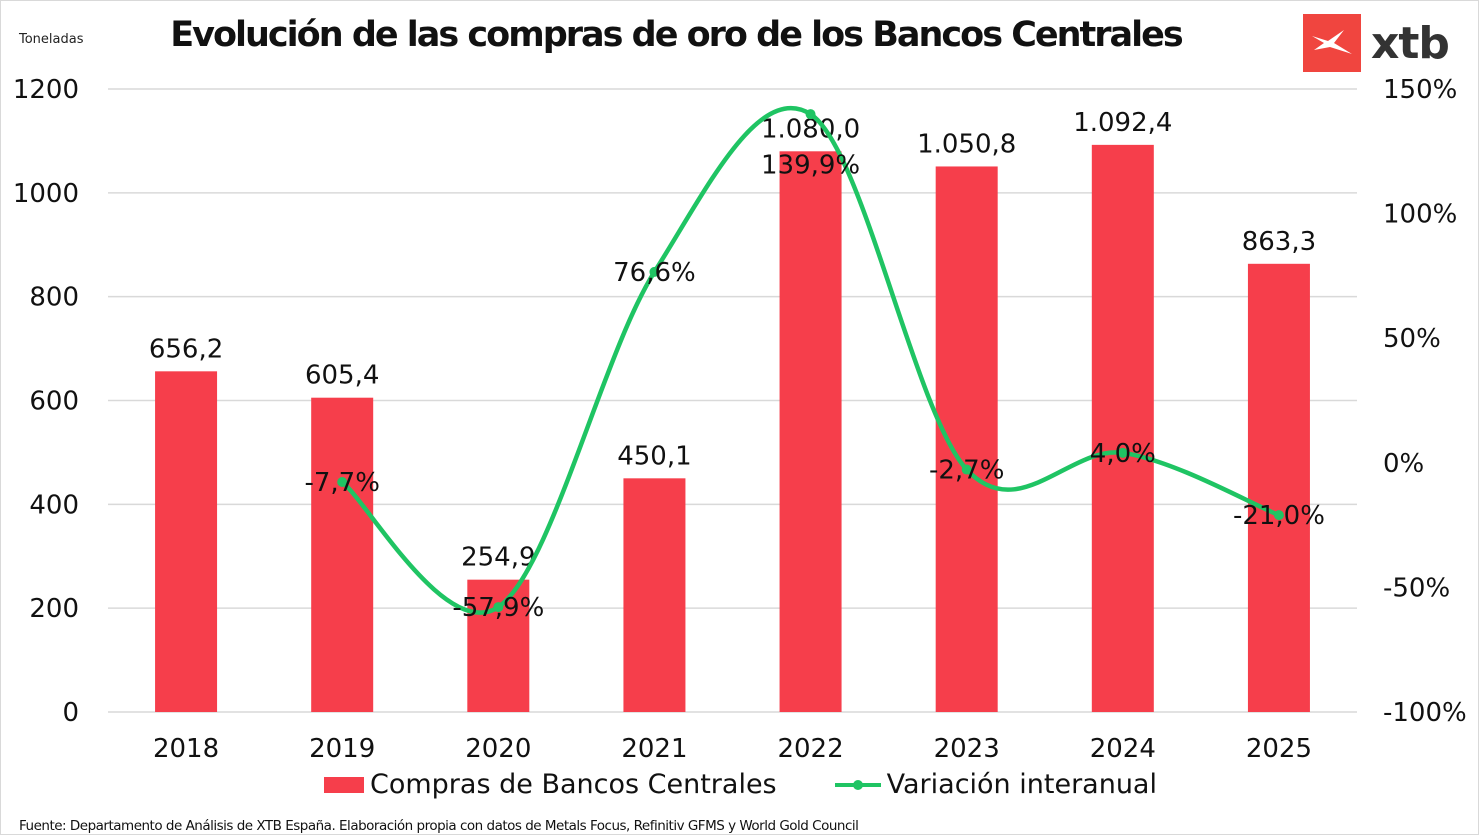  I want to click on line-data-label: 76,6%, so click(654, 273).